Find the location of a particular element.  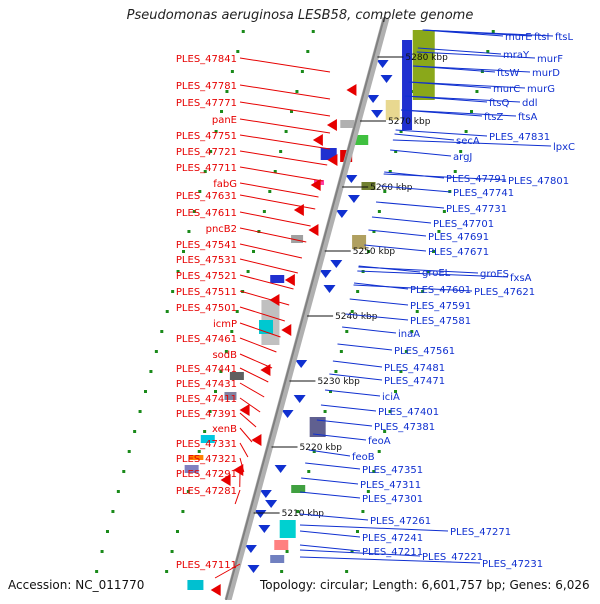

gene-label-right: PLES_47621 is located at coordinates (504, 292).